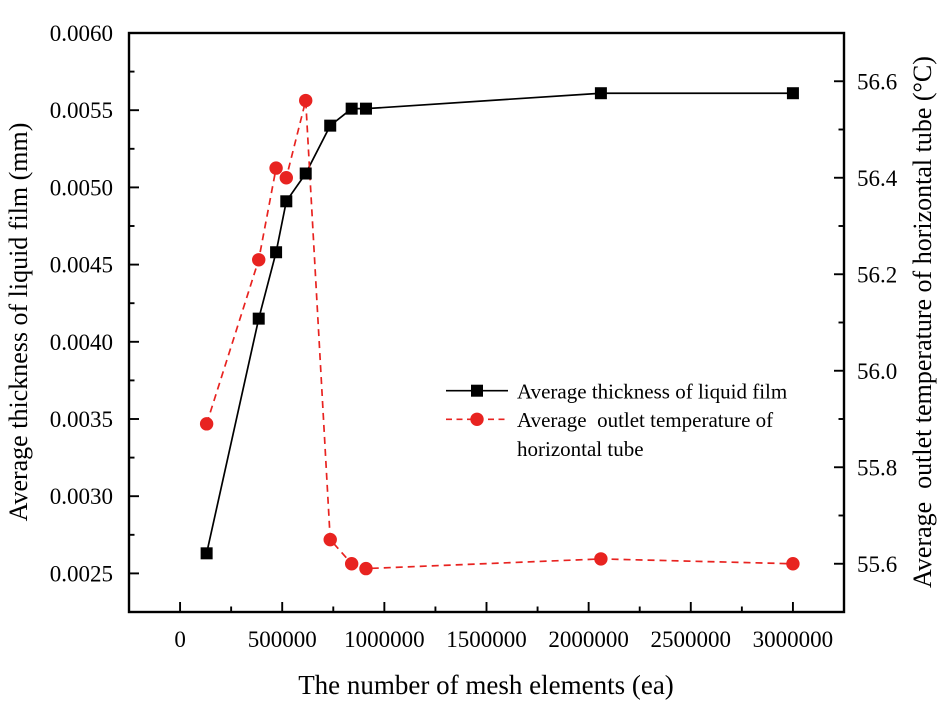 This screenshot has width=950, height=710. What do you see at coordinates (877, 274) in the screenshot?
I see `right-tick-label: 56.2` at bounding box center [877, 274].